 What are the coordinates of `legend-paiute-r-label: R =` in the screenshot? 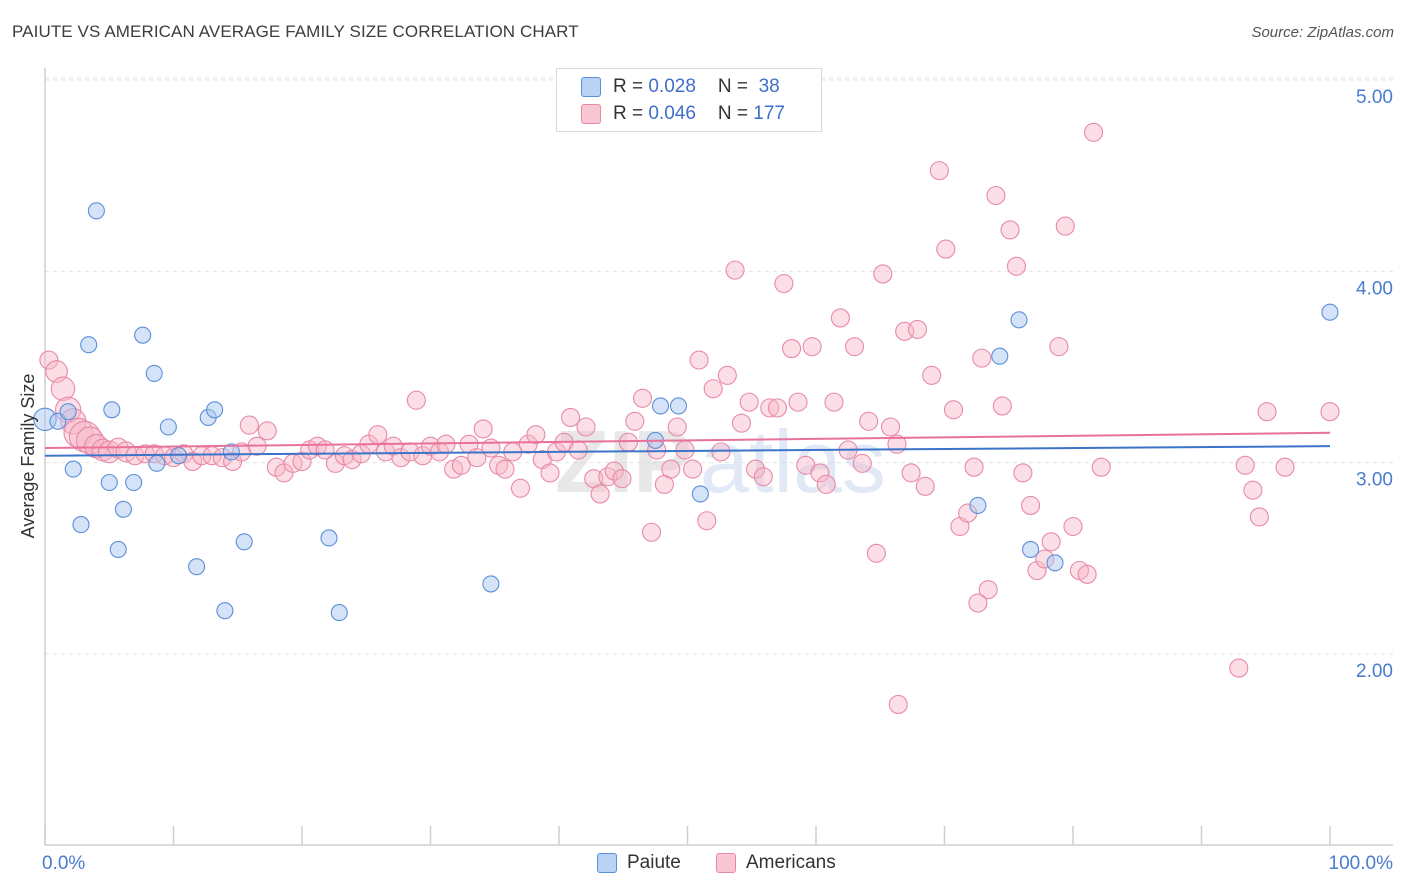 It's located at (631, 86).